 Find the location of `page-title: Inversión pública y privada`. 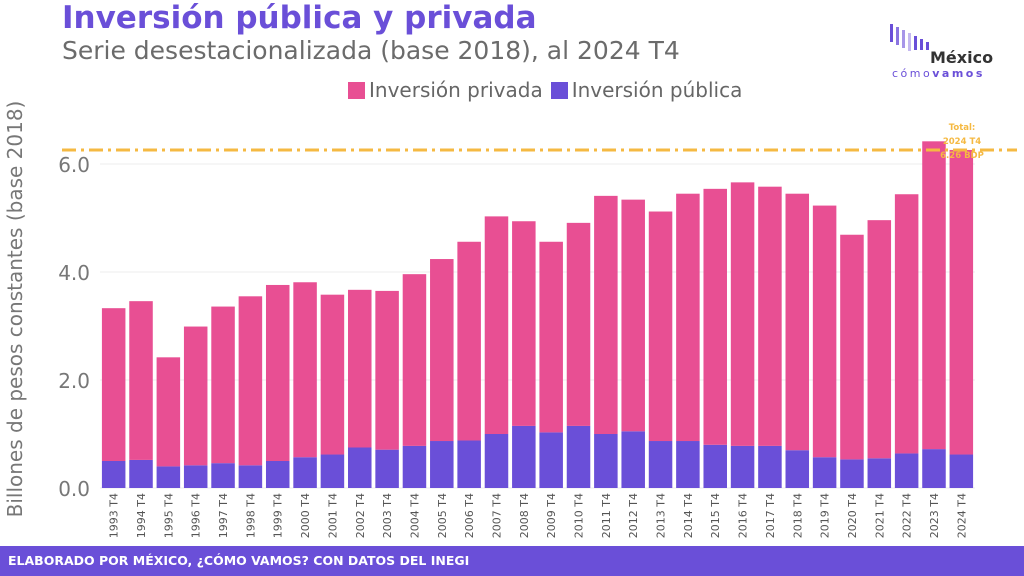

page-title: Inversión pública y privada is located at coordinates (299, 18).